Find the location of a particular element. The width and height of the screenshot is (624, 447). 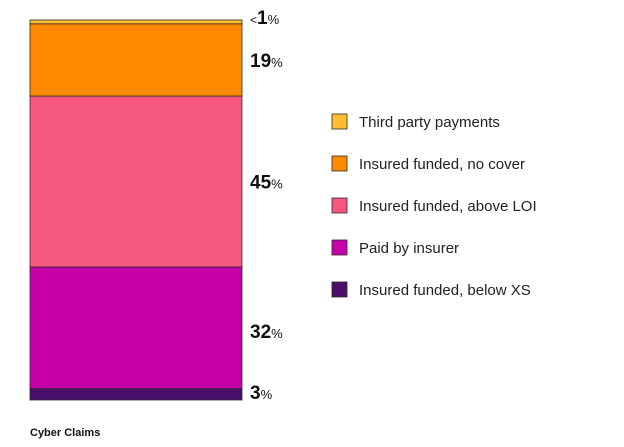

legend-item-insured-funded-below-xs: Insured funded, below XS is located at coordinates (431, 290).